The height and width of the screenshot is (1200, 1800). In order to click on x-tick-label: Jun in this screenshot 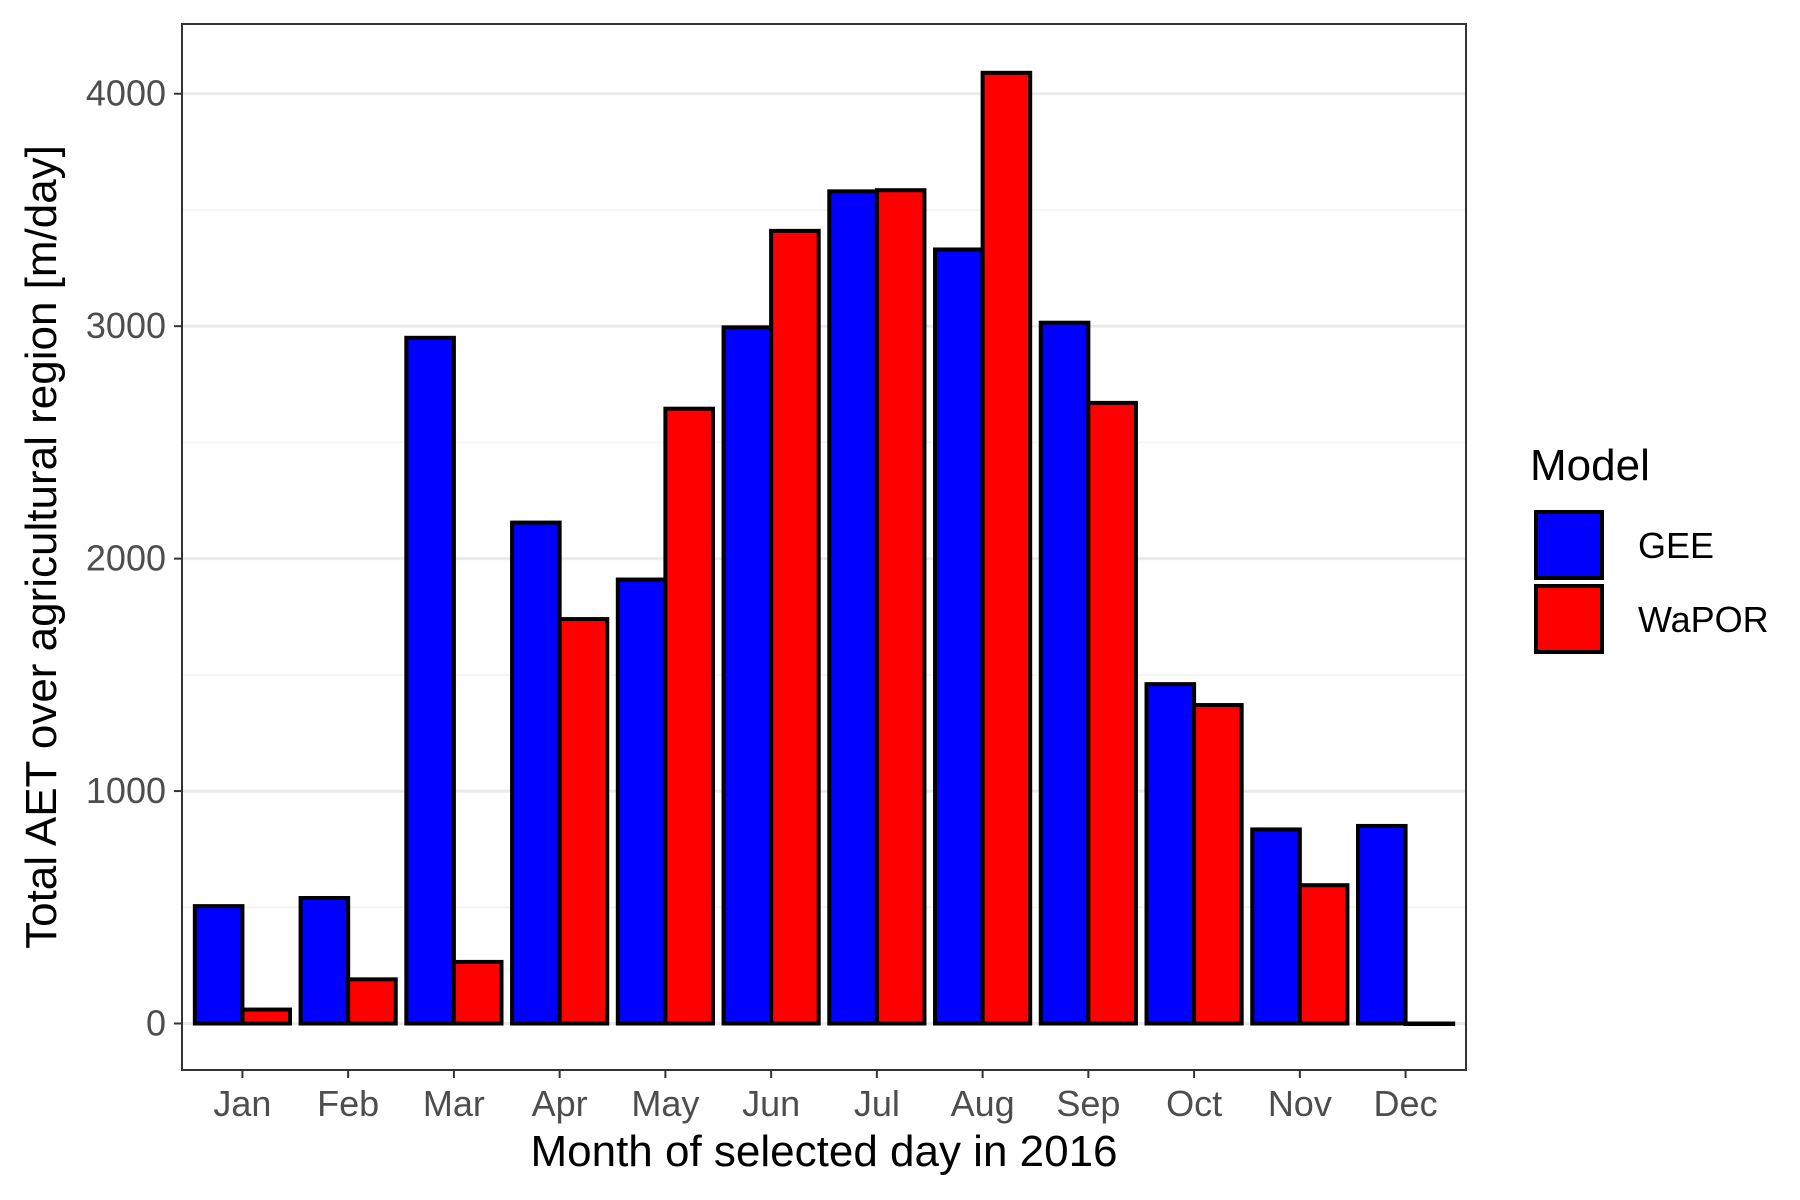, I will do `click(771, 1103)`.